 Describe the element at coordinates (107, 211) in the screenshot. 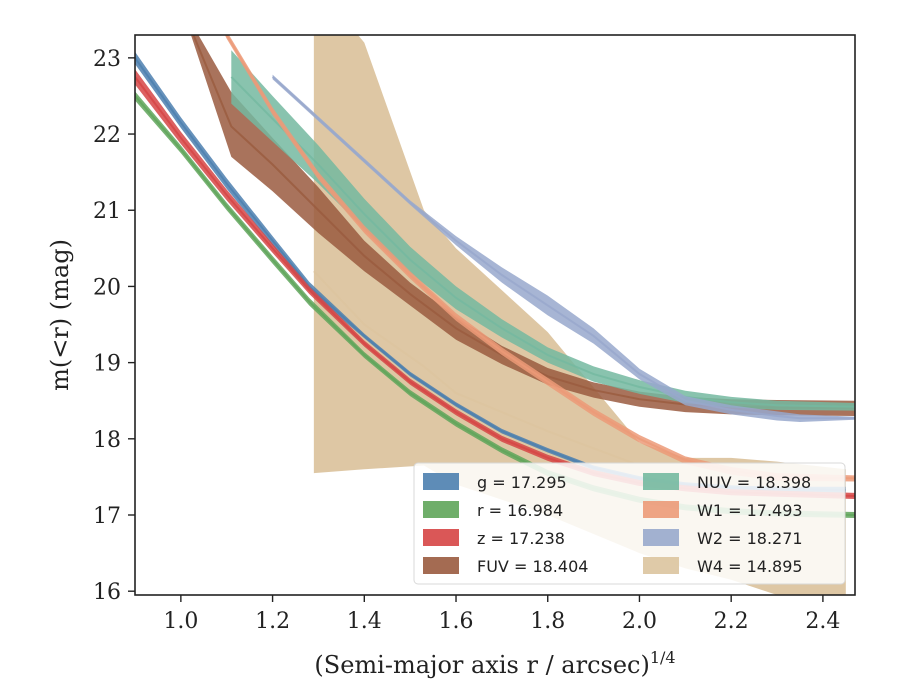

I see `y-tick-label: 21` at that location.